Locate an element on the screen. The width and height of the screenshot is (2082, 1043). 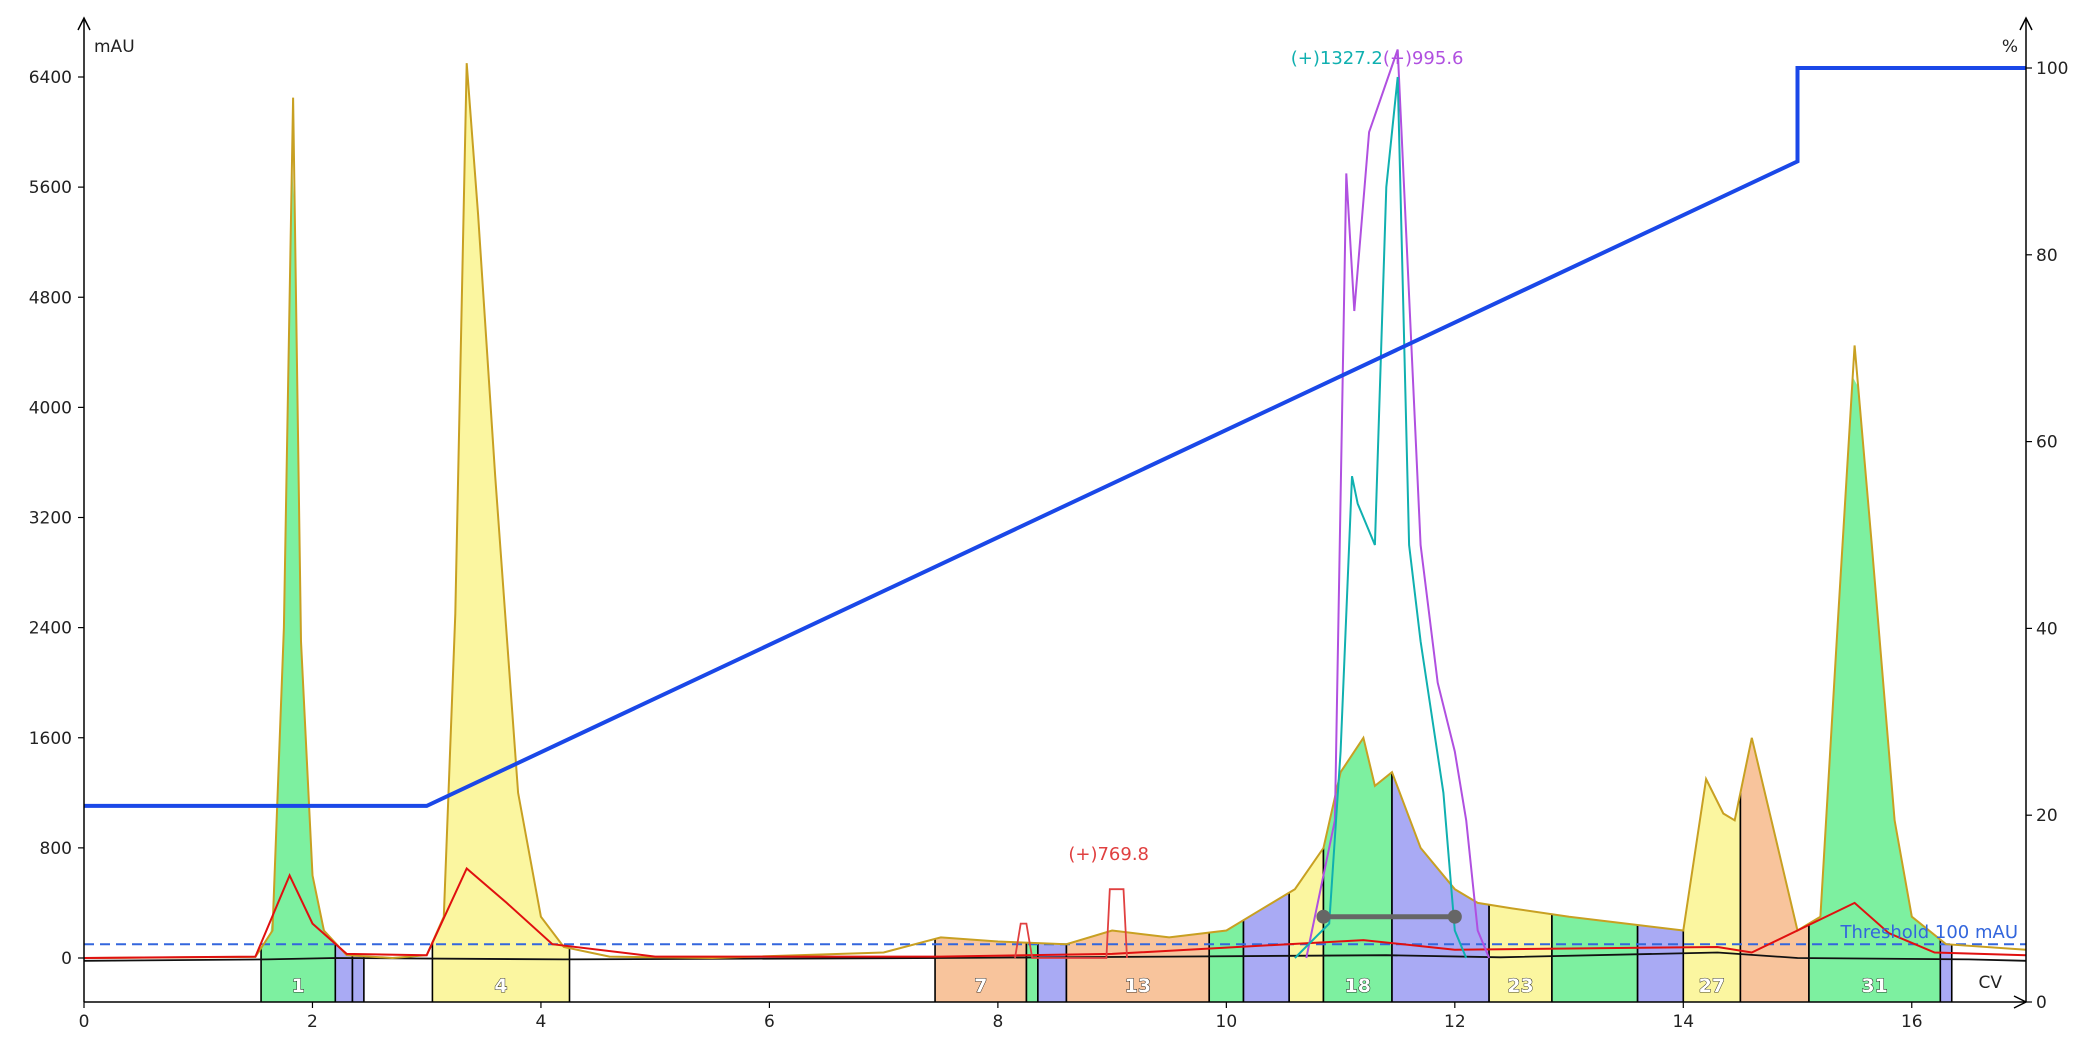
fraction-label-7: 7 is located at coordinates (980, 986).